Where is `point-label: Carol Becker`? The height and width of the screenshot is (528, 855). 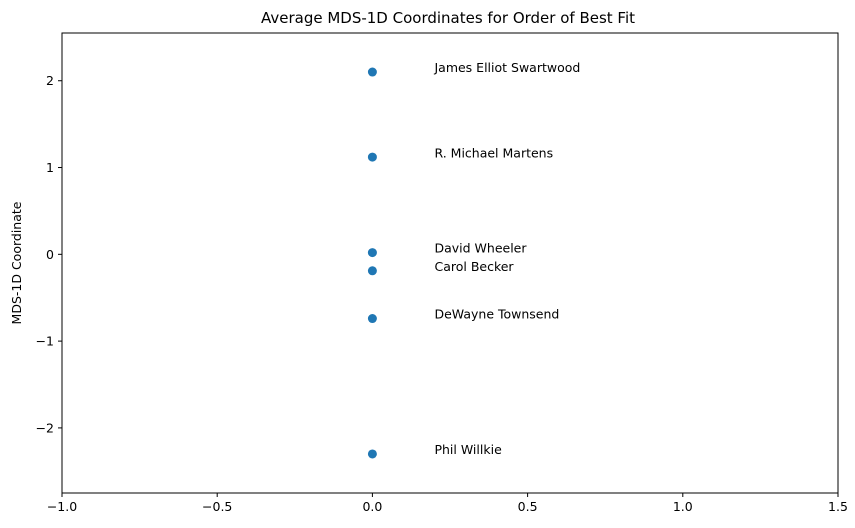
point-label: Carol Becker is located at coordinates (474, 266).